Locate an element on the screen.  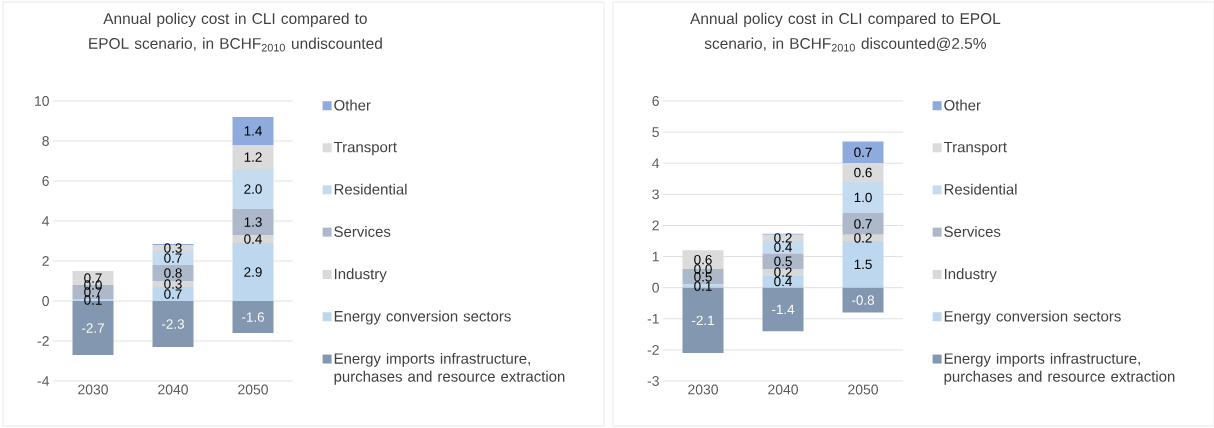
data-label: -0.8 is located at coordinates (863, 300).